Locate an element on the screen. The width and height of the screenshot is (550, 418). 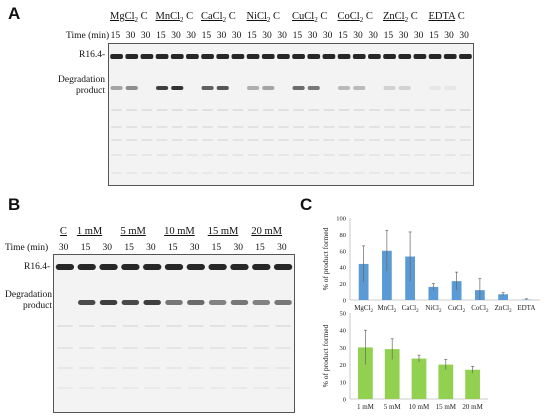
panel-b-concentration-header: 5 mM is located at coordinates (133, 231).